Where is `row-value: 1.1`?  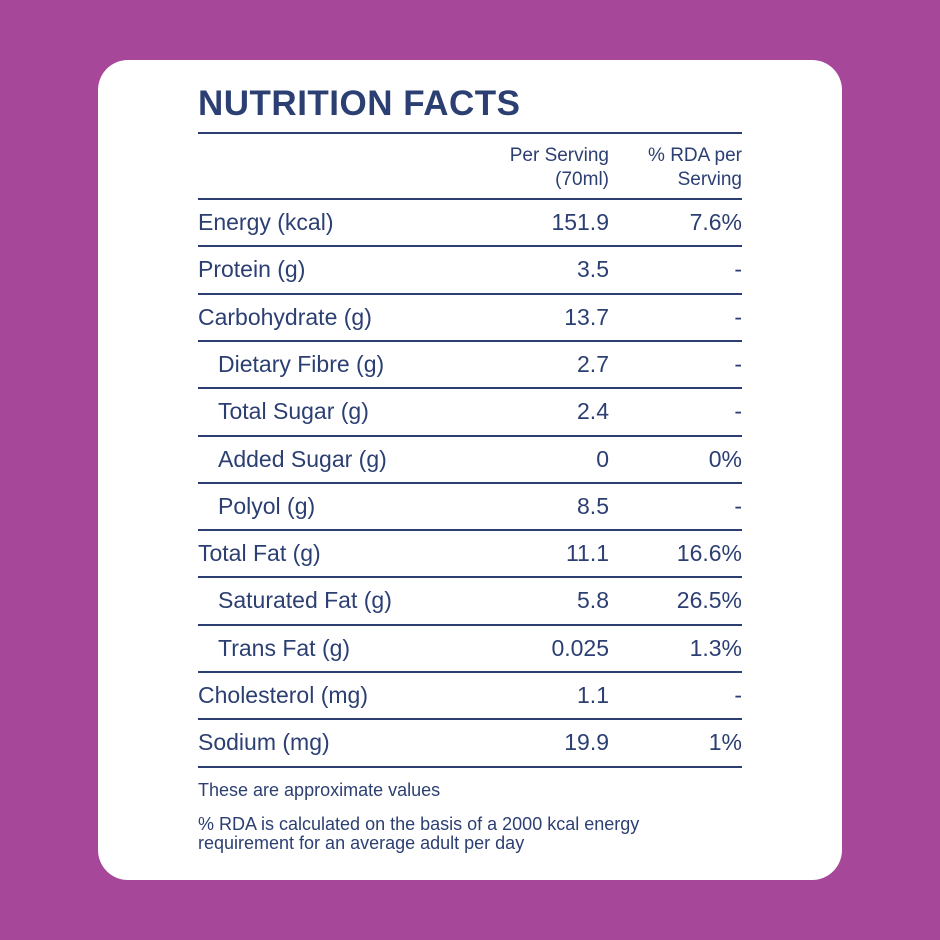 row-value: 1.1 is located at coordinates (593, 695).